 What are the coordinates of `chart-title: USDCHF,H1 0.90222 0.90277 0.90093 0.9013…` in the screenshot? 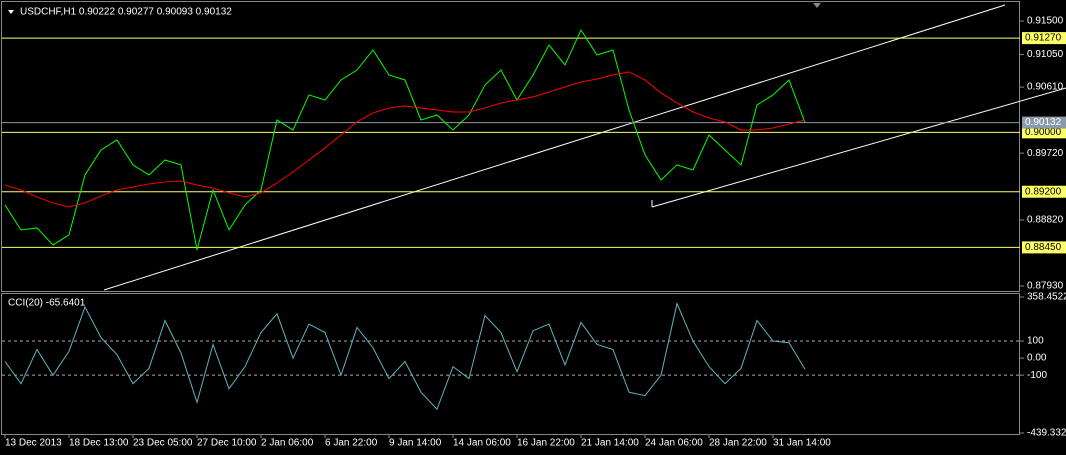 It's located at (126, 12).